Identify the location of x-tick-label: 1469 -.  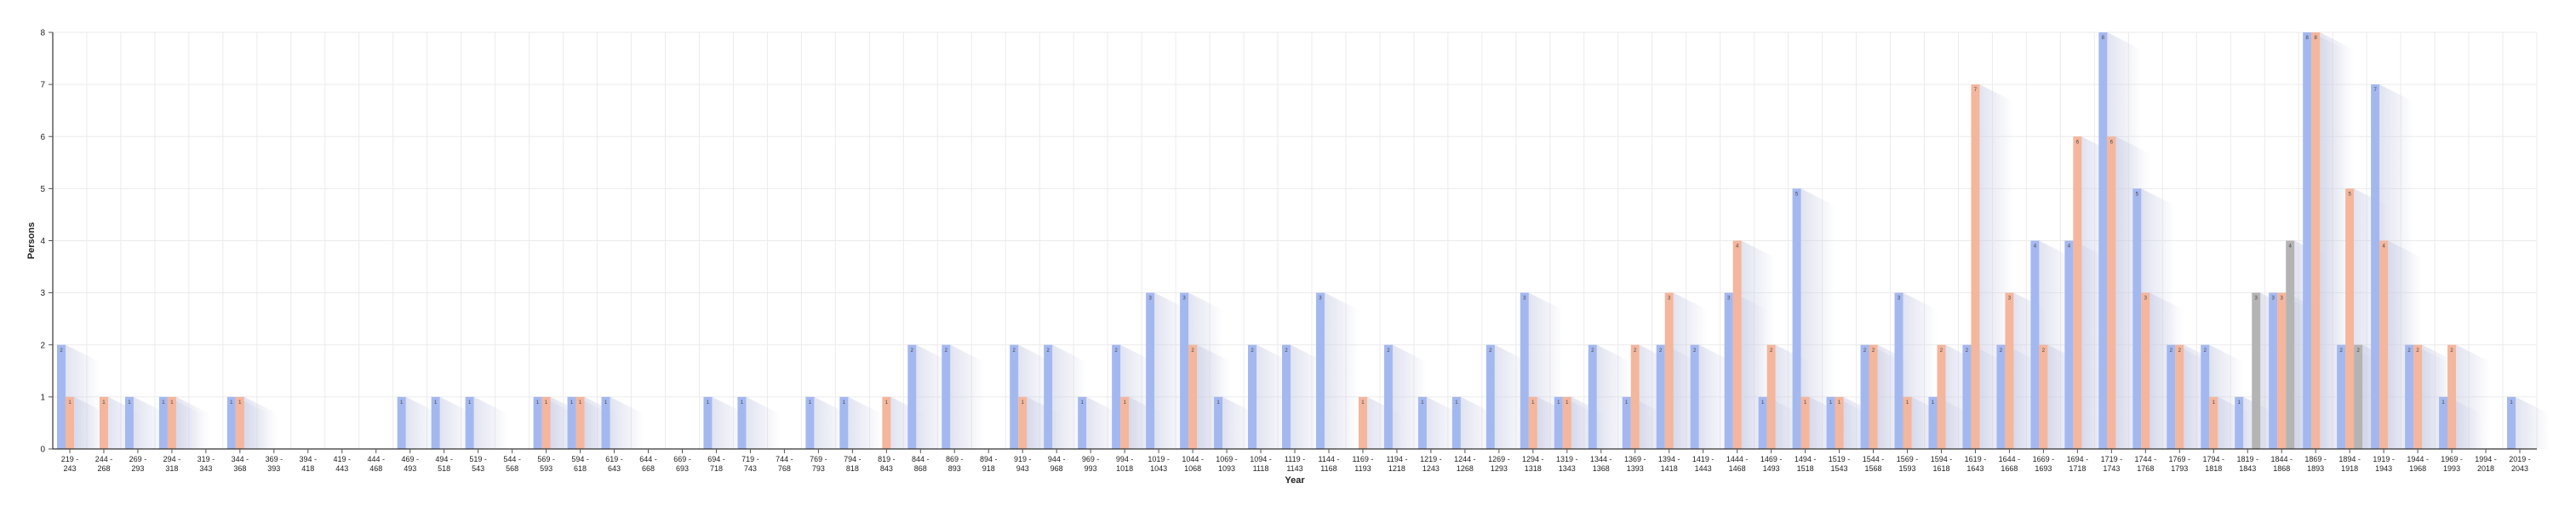
(1772, 459).